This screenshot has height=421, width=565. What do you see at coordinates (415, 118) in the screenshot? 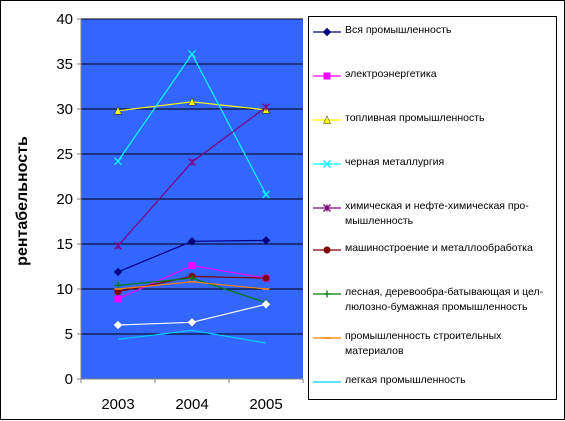
I see `legend-label: топливная промышленность` at bounding box center [415, 118].